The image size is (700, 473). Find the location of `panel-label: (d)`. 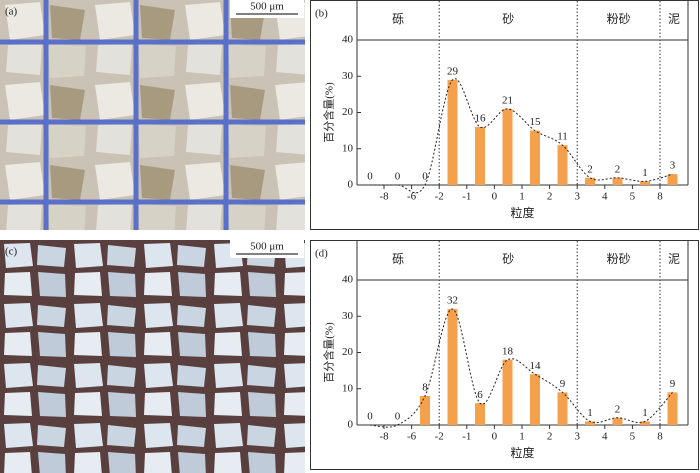

panel-label: (d) is located at coordinates (321, 254).